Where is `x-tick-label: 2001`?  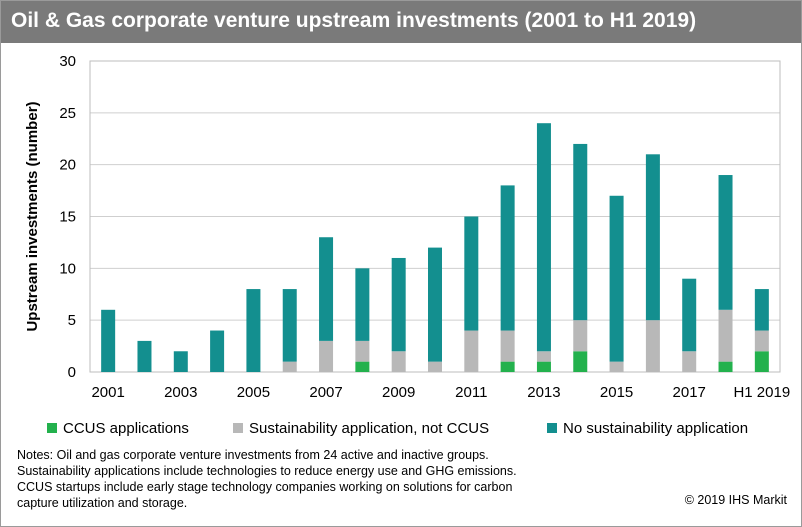 x-tick-label: 2001 is located at coordinates (107, 392).